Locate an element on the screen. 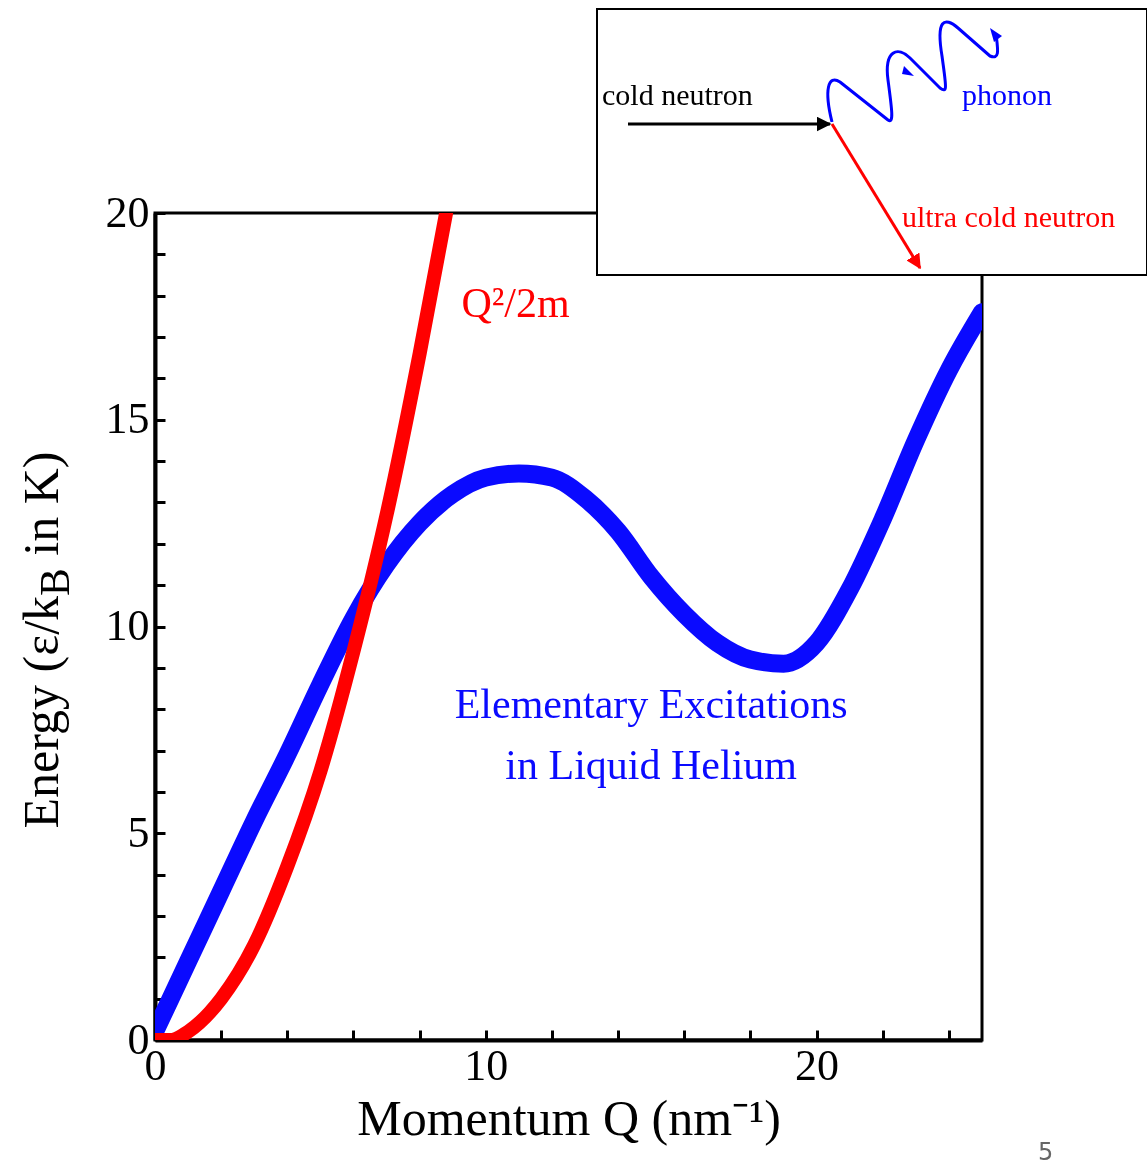  annotation: ultra cold neutron is located at coordinates (1009, 217).